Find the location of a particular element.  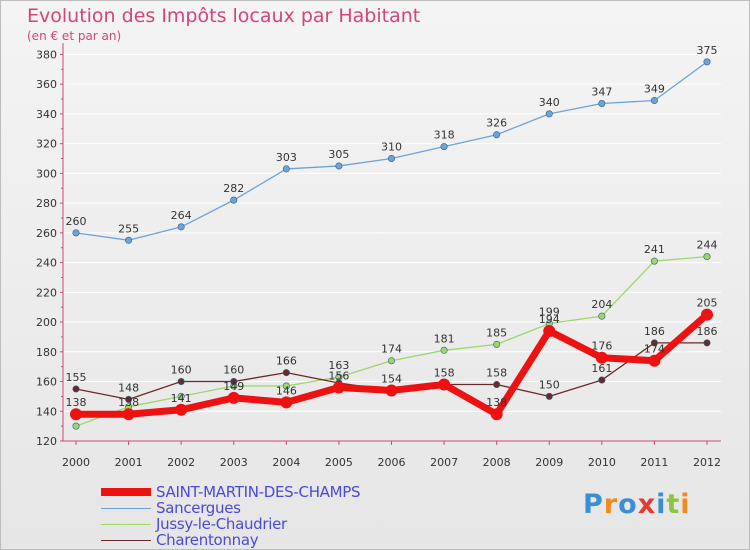

x-tick-label: 2005 is located at coordinates (339, 462).